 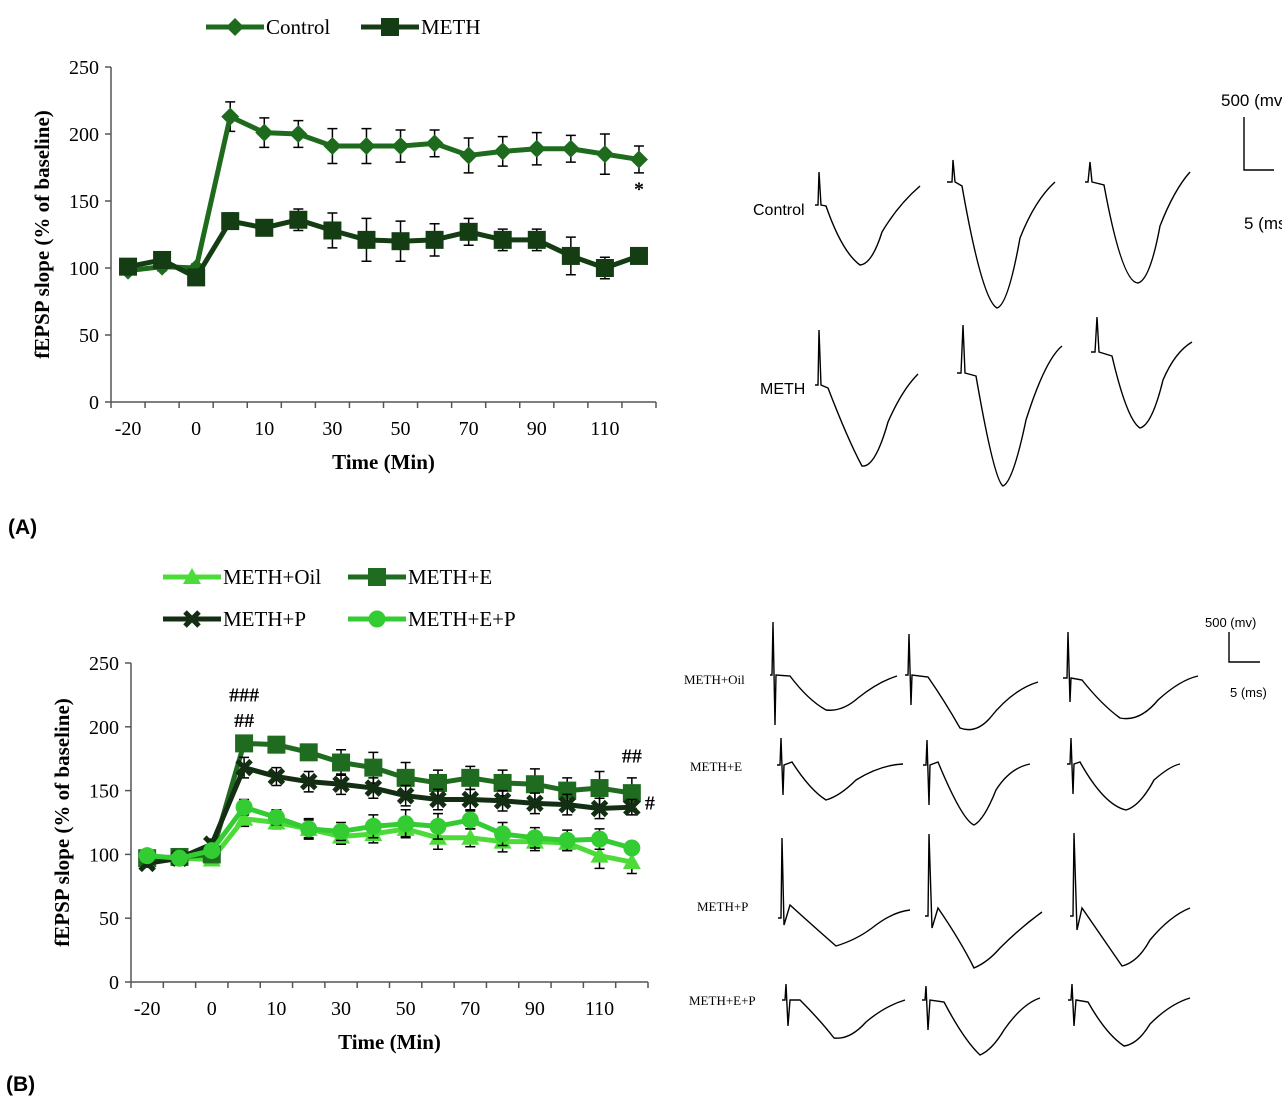 I want to click on legend-item-meth-e-p: METH+E+P, so click(x=432, y=619).